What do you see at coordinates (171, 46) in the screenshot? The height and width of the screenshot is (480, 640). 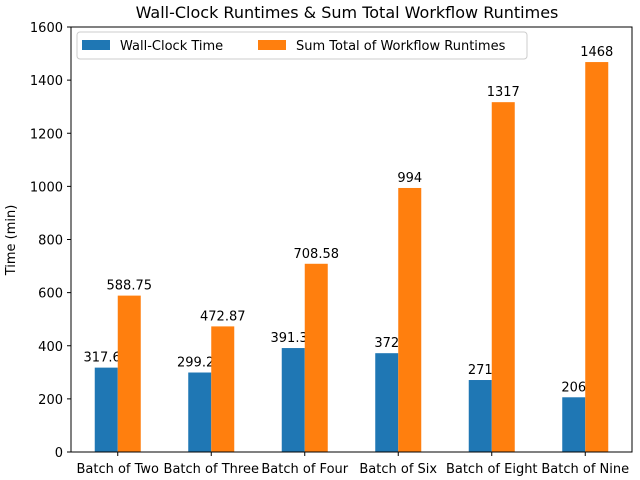 I see `legend-entry-label: Wall-Clock Time` at bounding box center [171, 46].